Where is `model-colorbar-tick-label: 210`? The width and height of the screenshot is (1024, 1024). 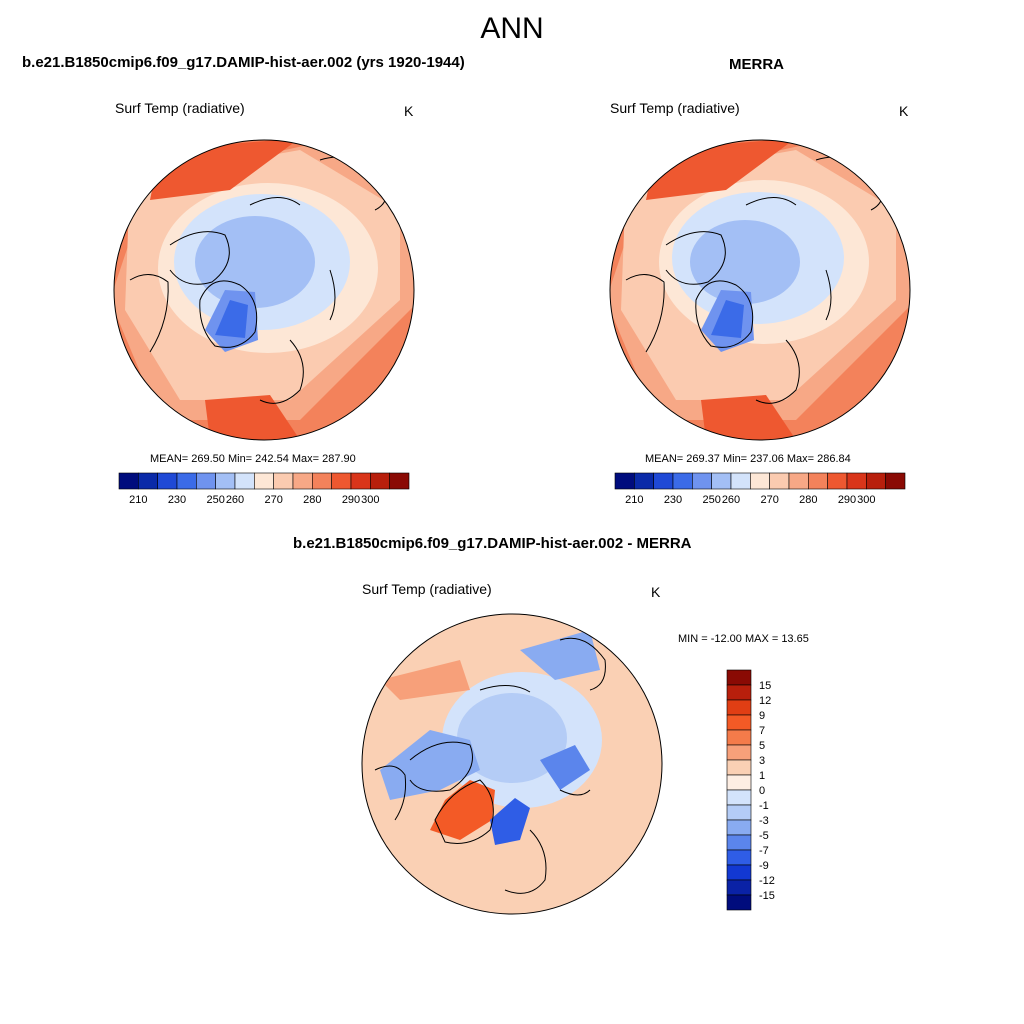
model-colorbar-tick-label: 210 is located at coordinates (138, 500).